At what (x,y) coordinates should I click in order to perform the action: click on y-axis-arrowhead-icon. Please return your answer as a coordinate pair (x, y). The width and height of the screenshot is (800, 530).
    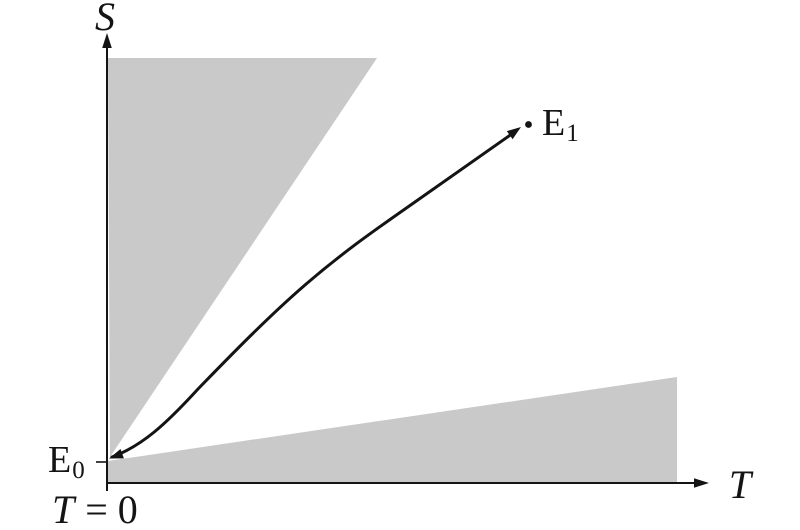
    Looking at the image, I should click on (107, 40).